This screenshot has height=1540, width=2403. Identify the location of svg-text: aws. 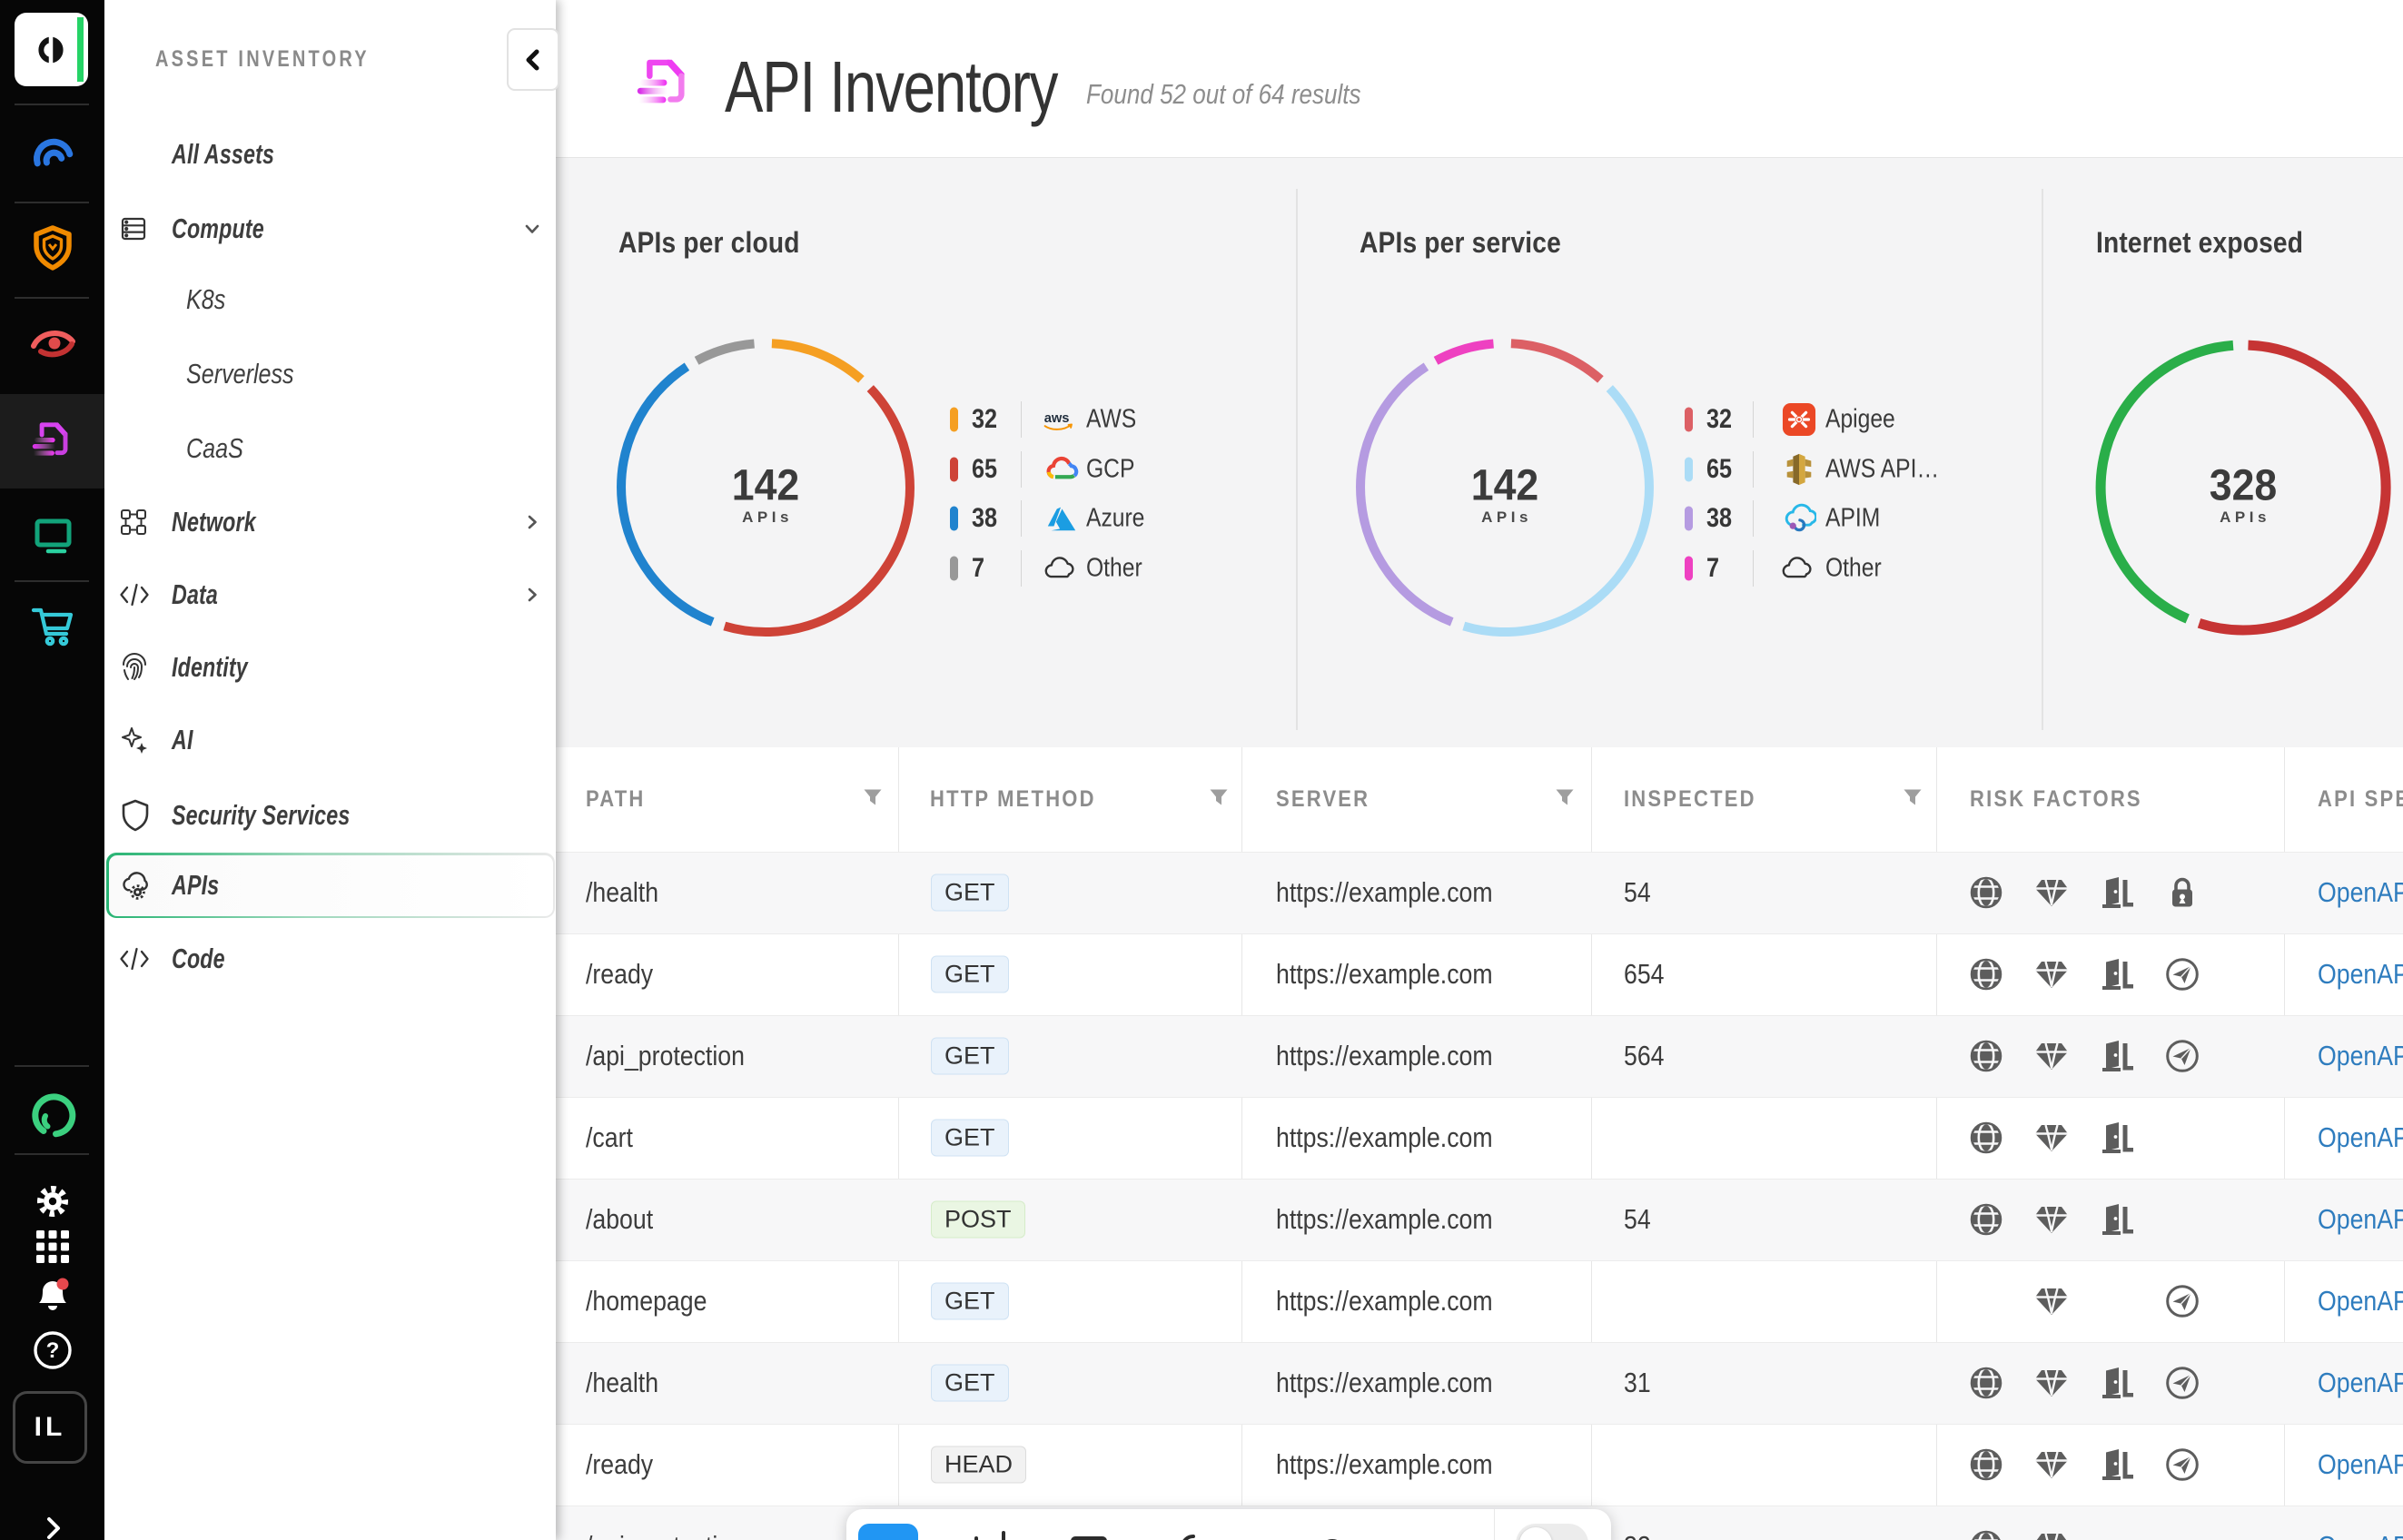
(1057, 418).